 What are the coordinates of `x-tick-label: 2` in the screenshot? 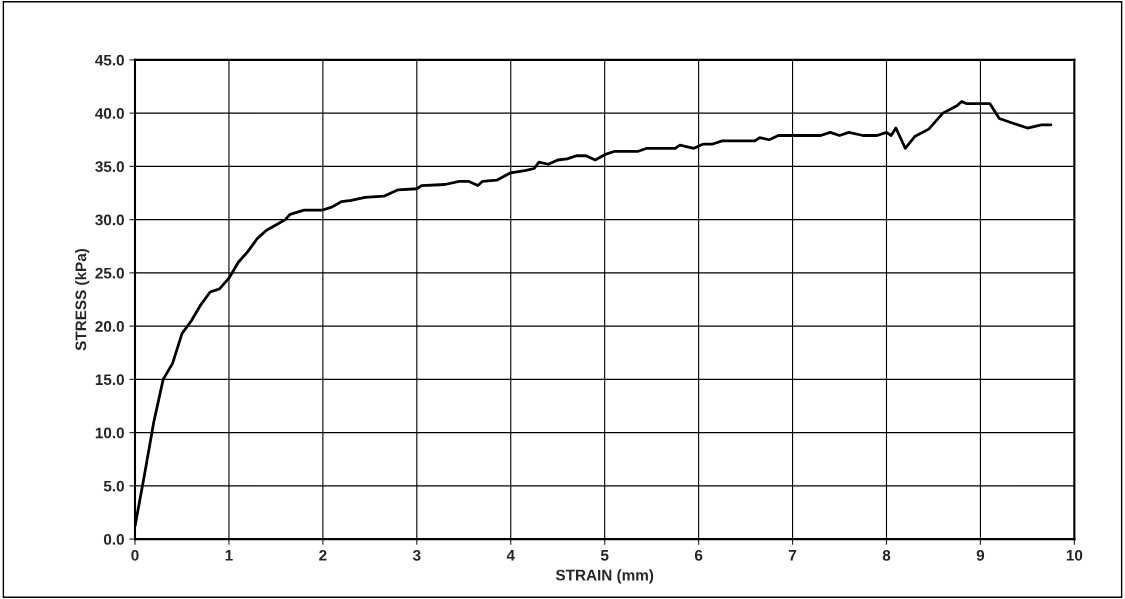 It's located at (323, 555).